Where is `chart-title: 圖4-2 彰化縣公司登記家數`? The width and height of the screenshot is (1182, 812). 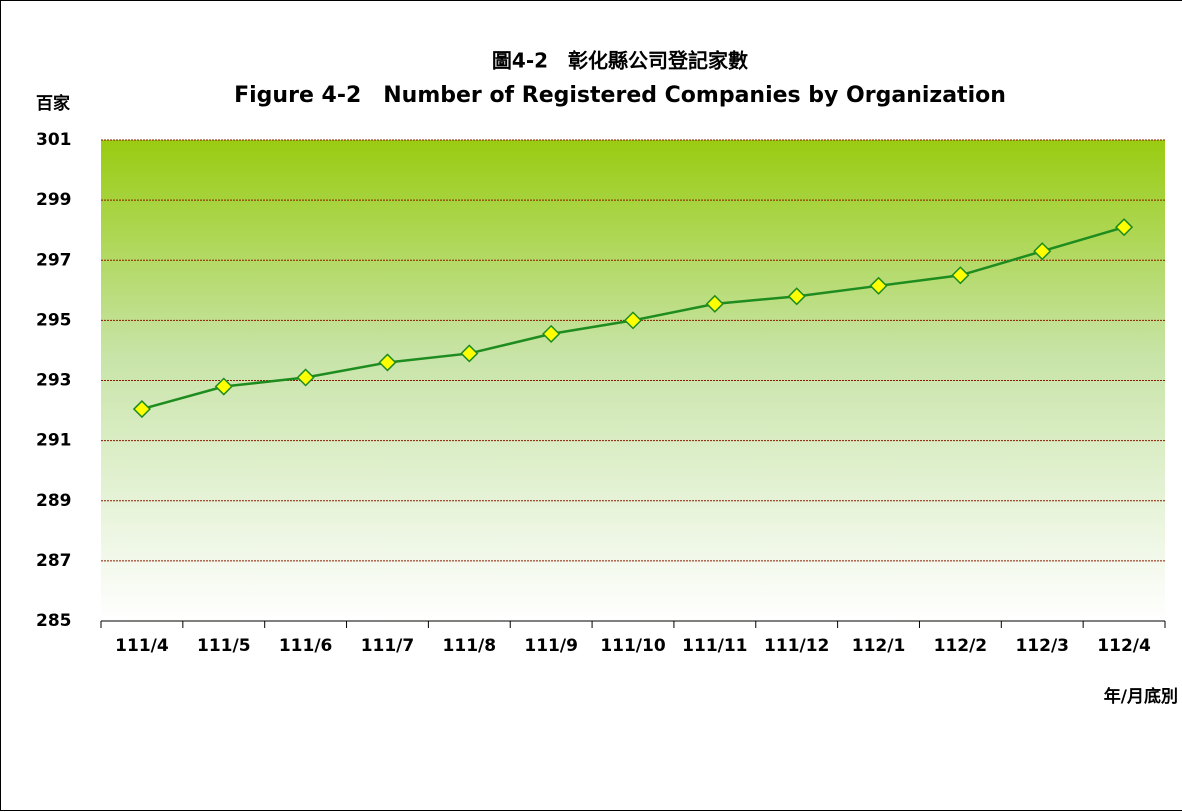 chart-title: 圖4-2 彰化縣公司登記家數 is located at coordinates (620, 61).